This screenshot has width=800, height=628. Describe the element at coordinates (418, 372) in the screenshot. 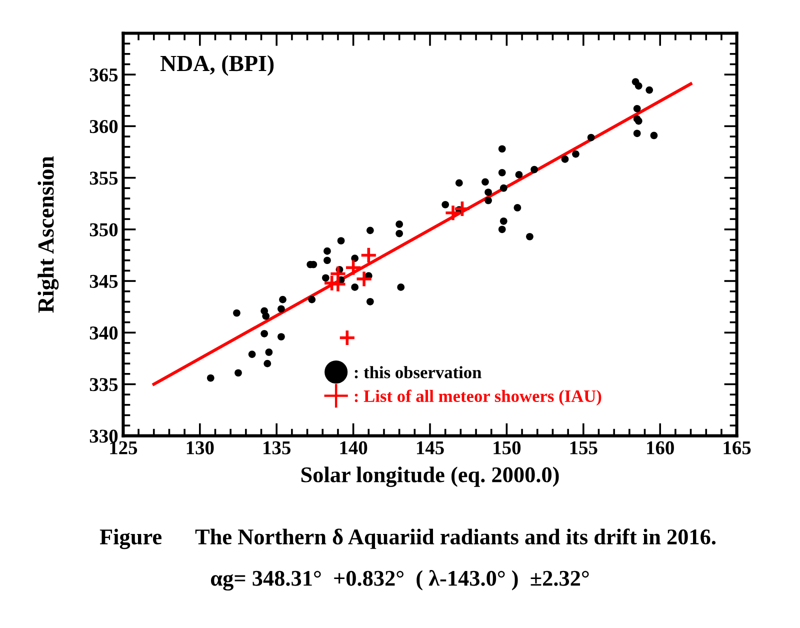

I see `legend-label: : this observation` at that location.